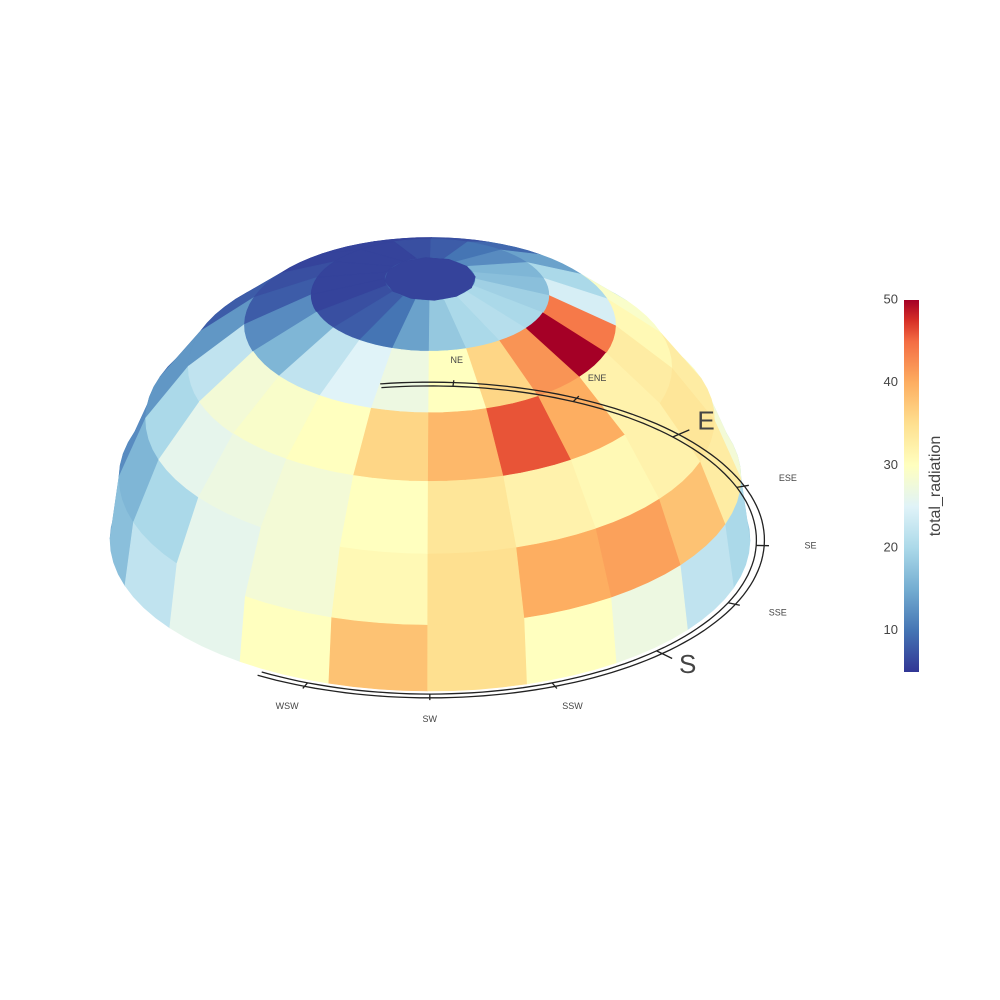 The width and height of the screenshot is (1000, 1000). I want to click on compass-tick-ese, so click(742, 486).